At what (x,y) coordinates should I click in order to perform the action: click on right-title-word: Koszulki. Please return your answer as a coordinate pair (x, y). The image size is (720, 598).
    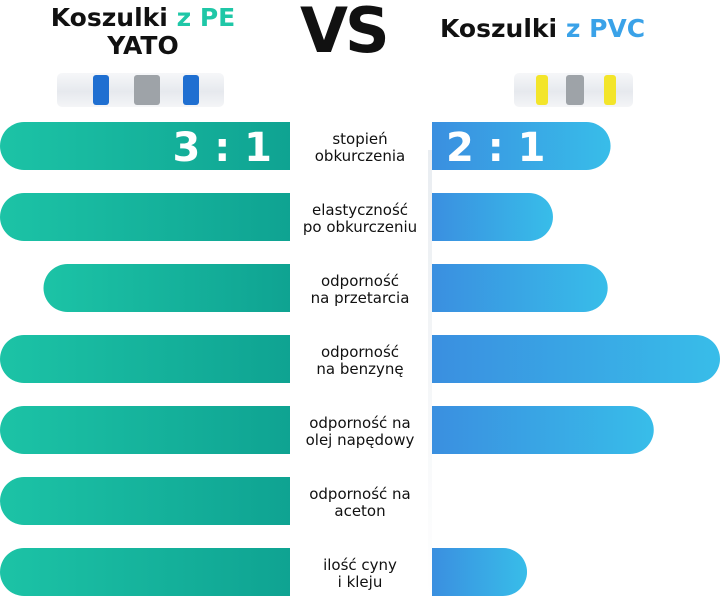
    Looking at the image, I should click on (499, 28).